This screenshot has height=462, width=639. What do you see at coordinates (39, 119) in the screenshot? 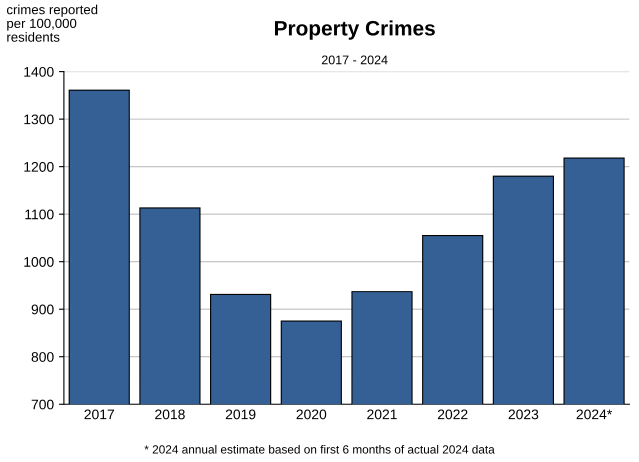
I see `y-tick-label: 1300` at bounding box center [39, 119].